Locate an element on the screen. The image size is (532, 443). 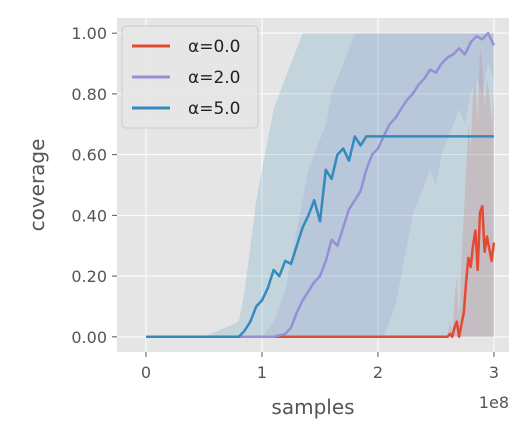
x-axis-label: samples is located at coordinates (312, 407).